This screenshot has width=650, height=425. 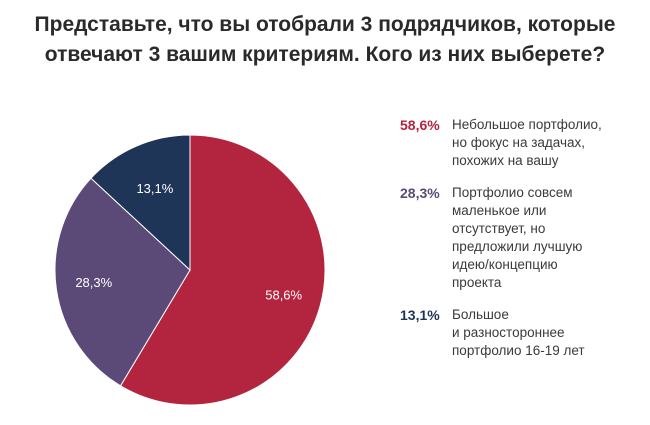 What do you see at coordinates (420, 125) in the screenshot?
I see `legend-percent: 58,6%` at bounding box center [420, 125].